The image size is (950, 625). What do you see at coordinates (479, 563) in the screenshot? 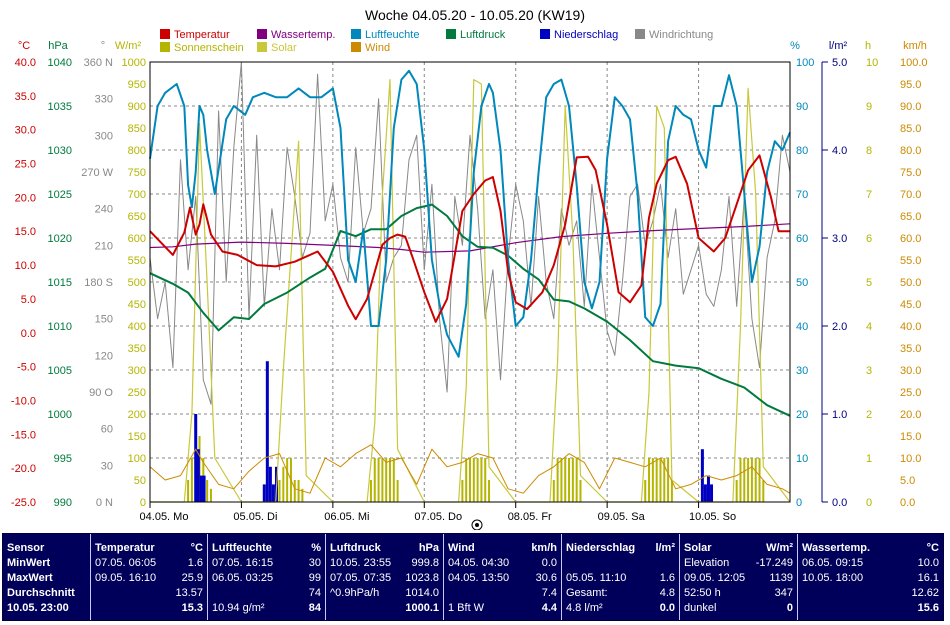
I see `stats-label: 04.05. 04:30` at bounding box center [479, 563].